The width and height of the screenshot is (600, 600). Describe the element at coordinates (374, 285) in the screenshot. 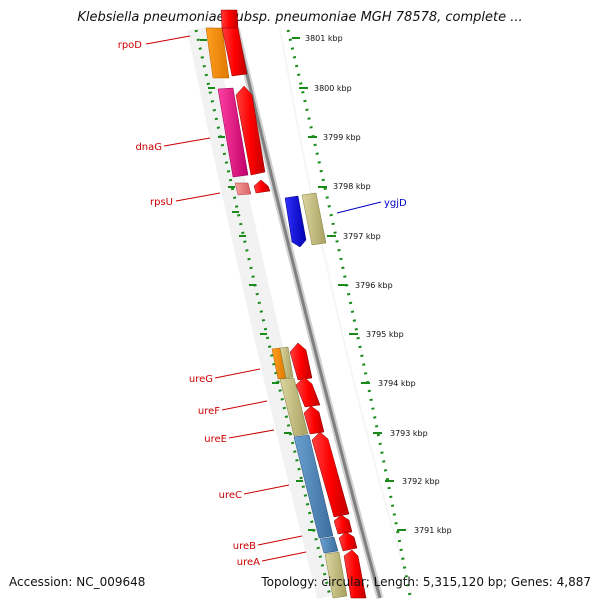

I see `tick-label: 3796 kbp` at that location.